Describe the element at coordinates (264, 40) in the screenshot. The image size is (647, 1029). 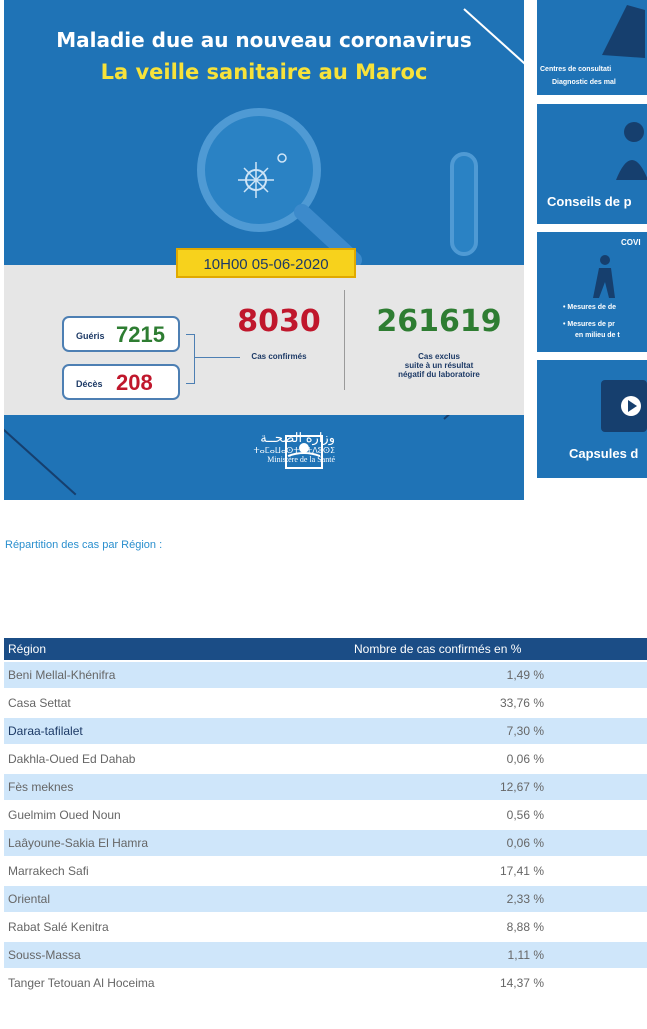
I see `banner-title: Maladie due au nouveau coronavirus` at that location.